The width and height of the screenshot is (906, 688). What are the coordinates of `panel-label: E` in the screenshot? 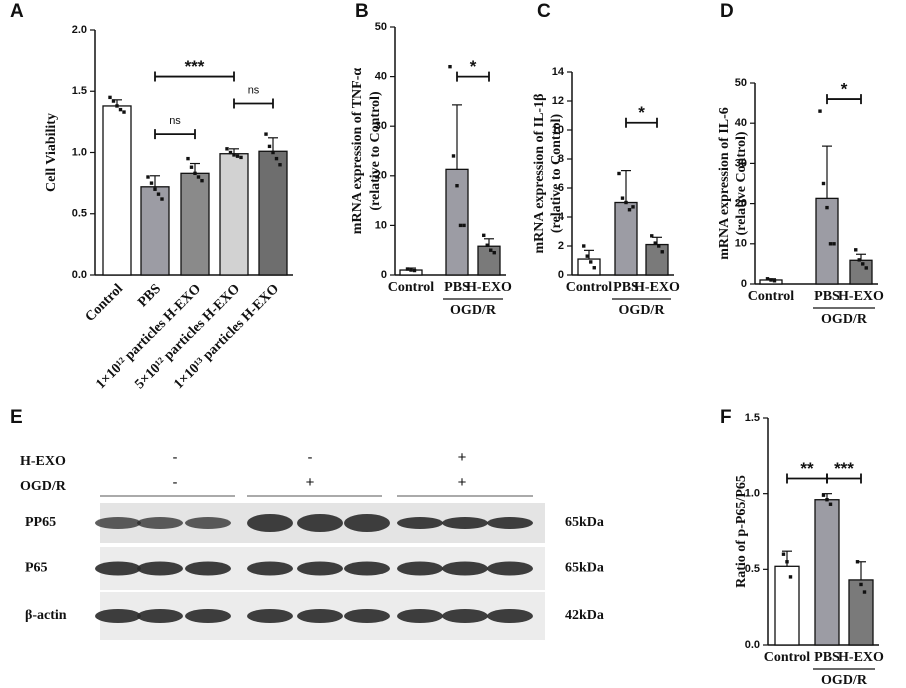 It's located at (16, 417).